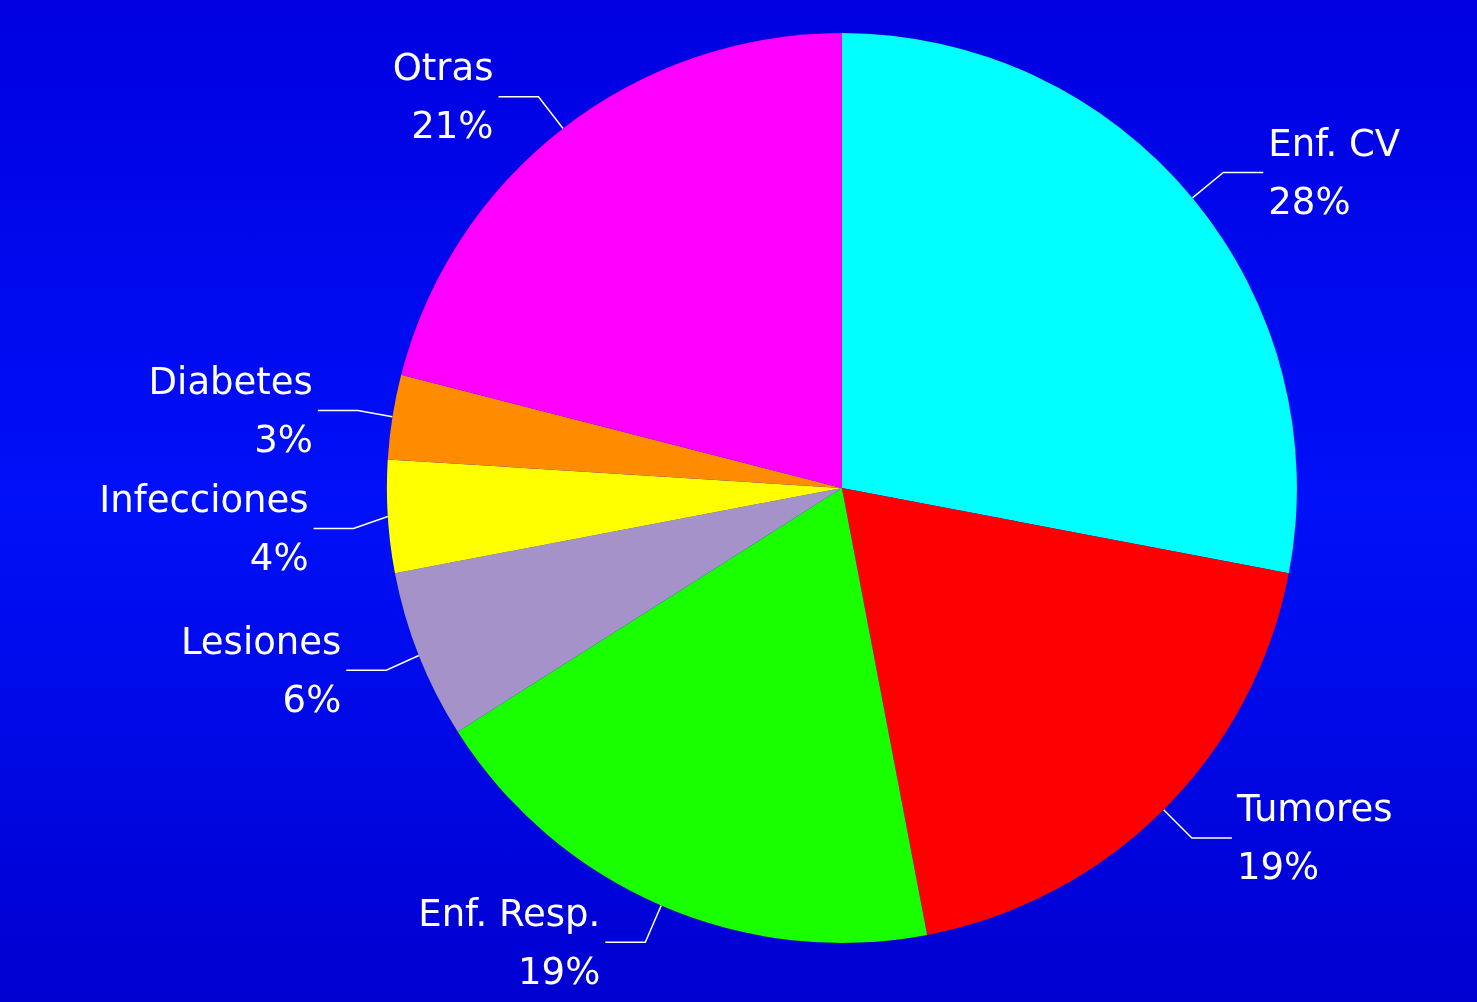  I want to click on data-label: 3%, so click(283, 440).